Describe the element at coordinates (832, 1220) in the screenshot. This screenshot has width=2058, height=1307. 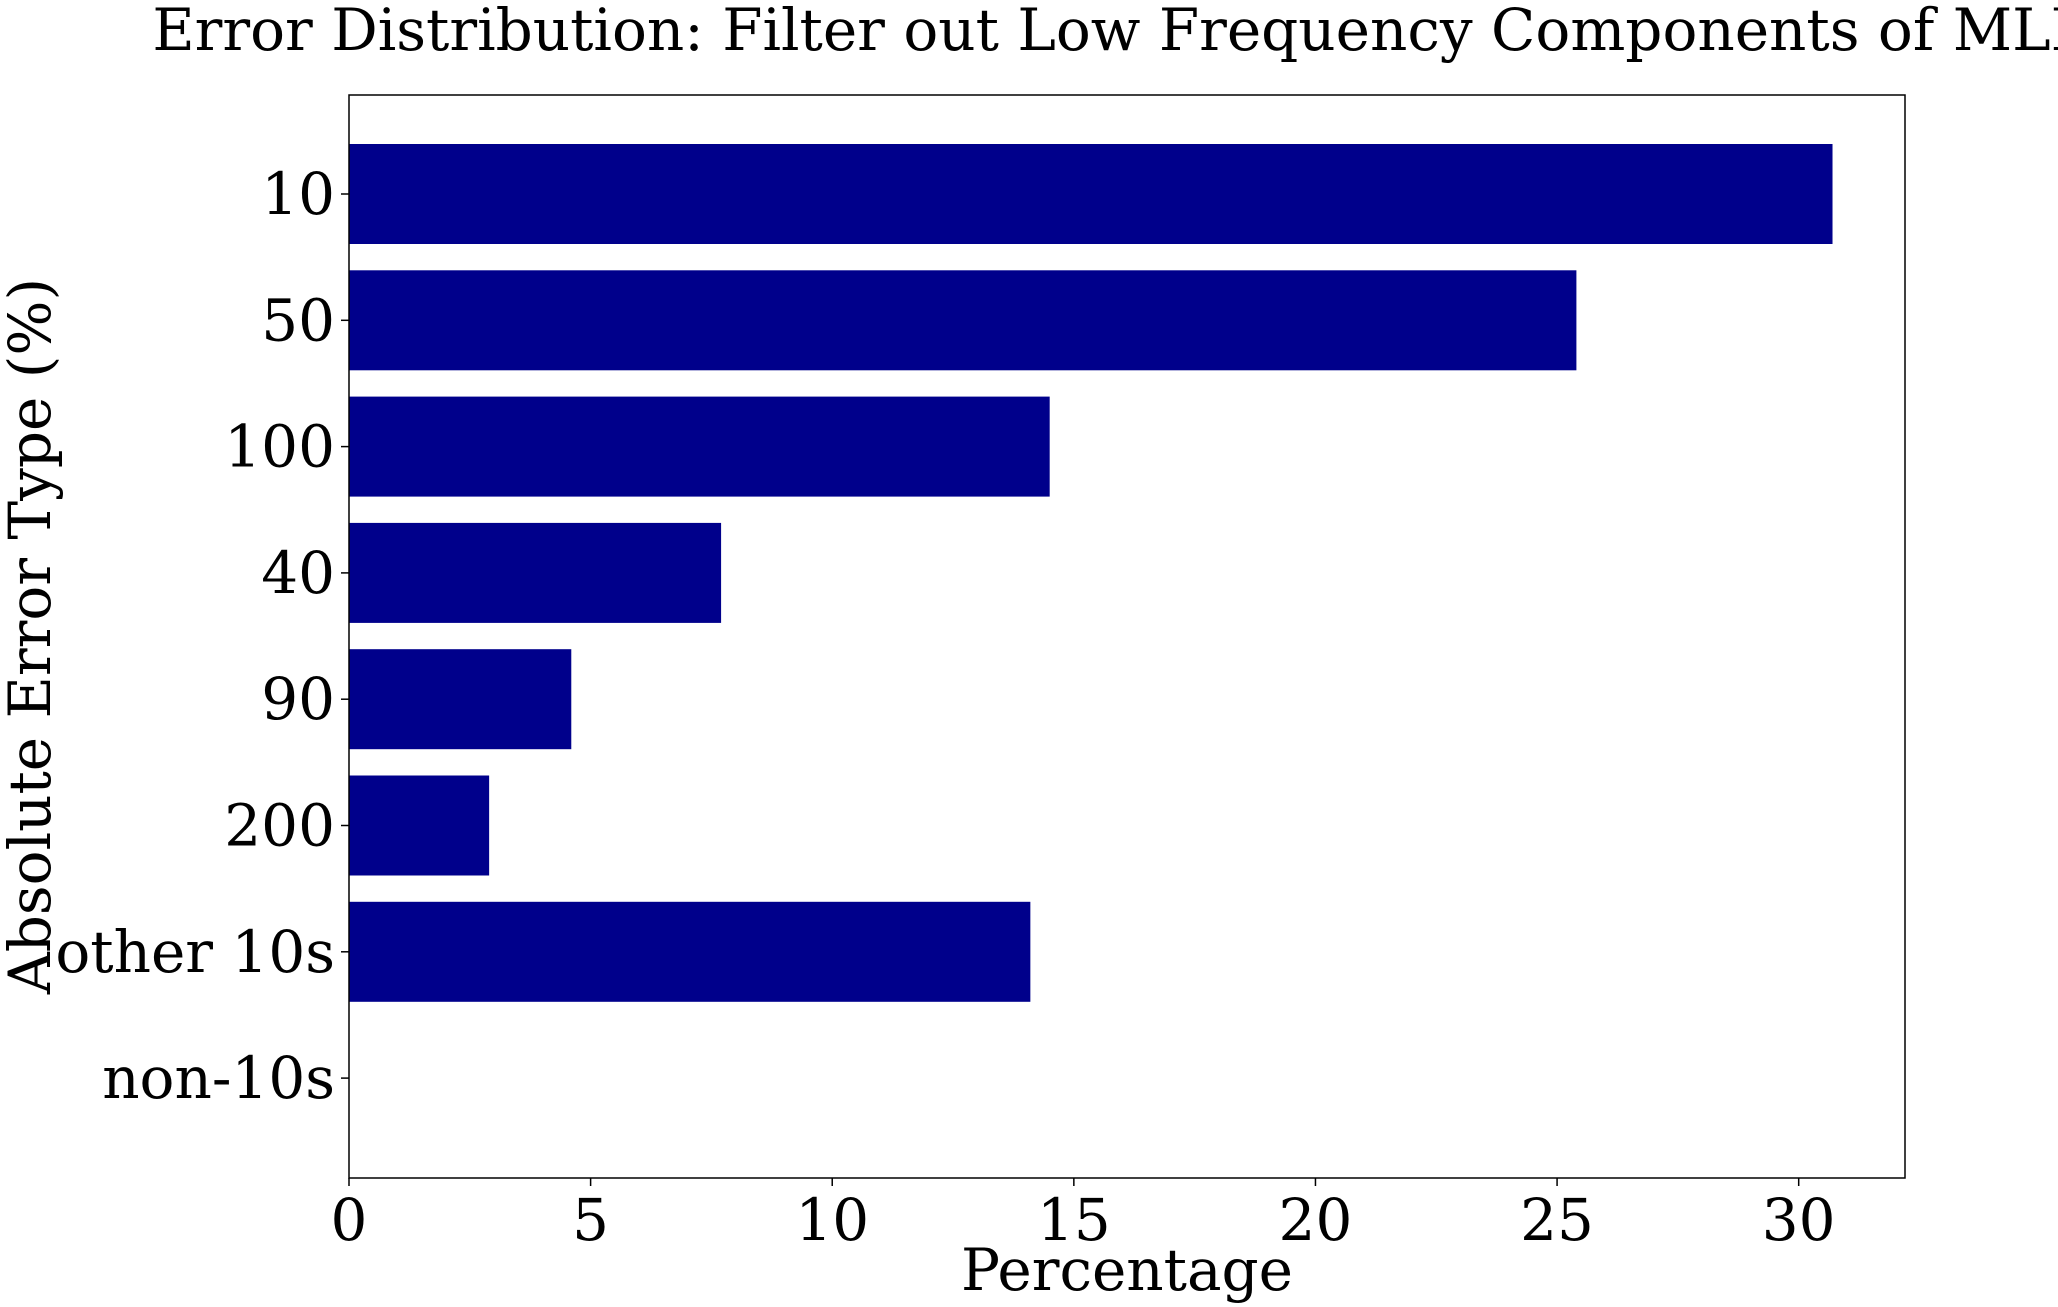
I see `x-tick-label-10: 10` at that location.